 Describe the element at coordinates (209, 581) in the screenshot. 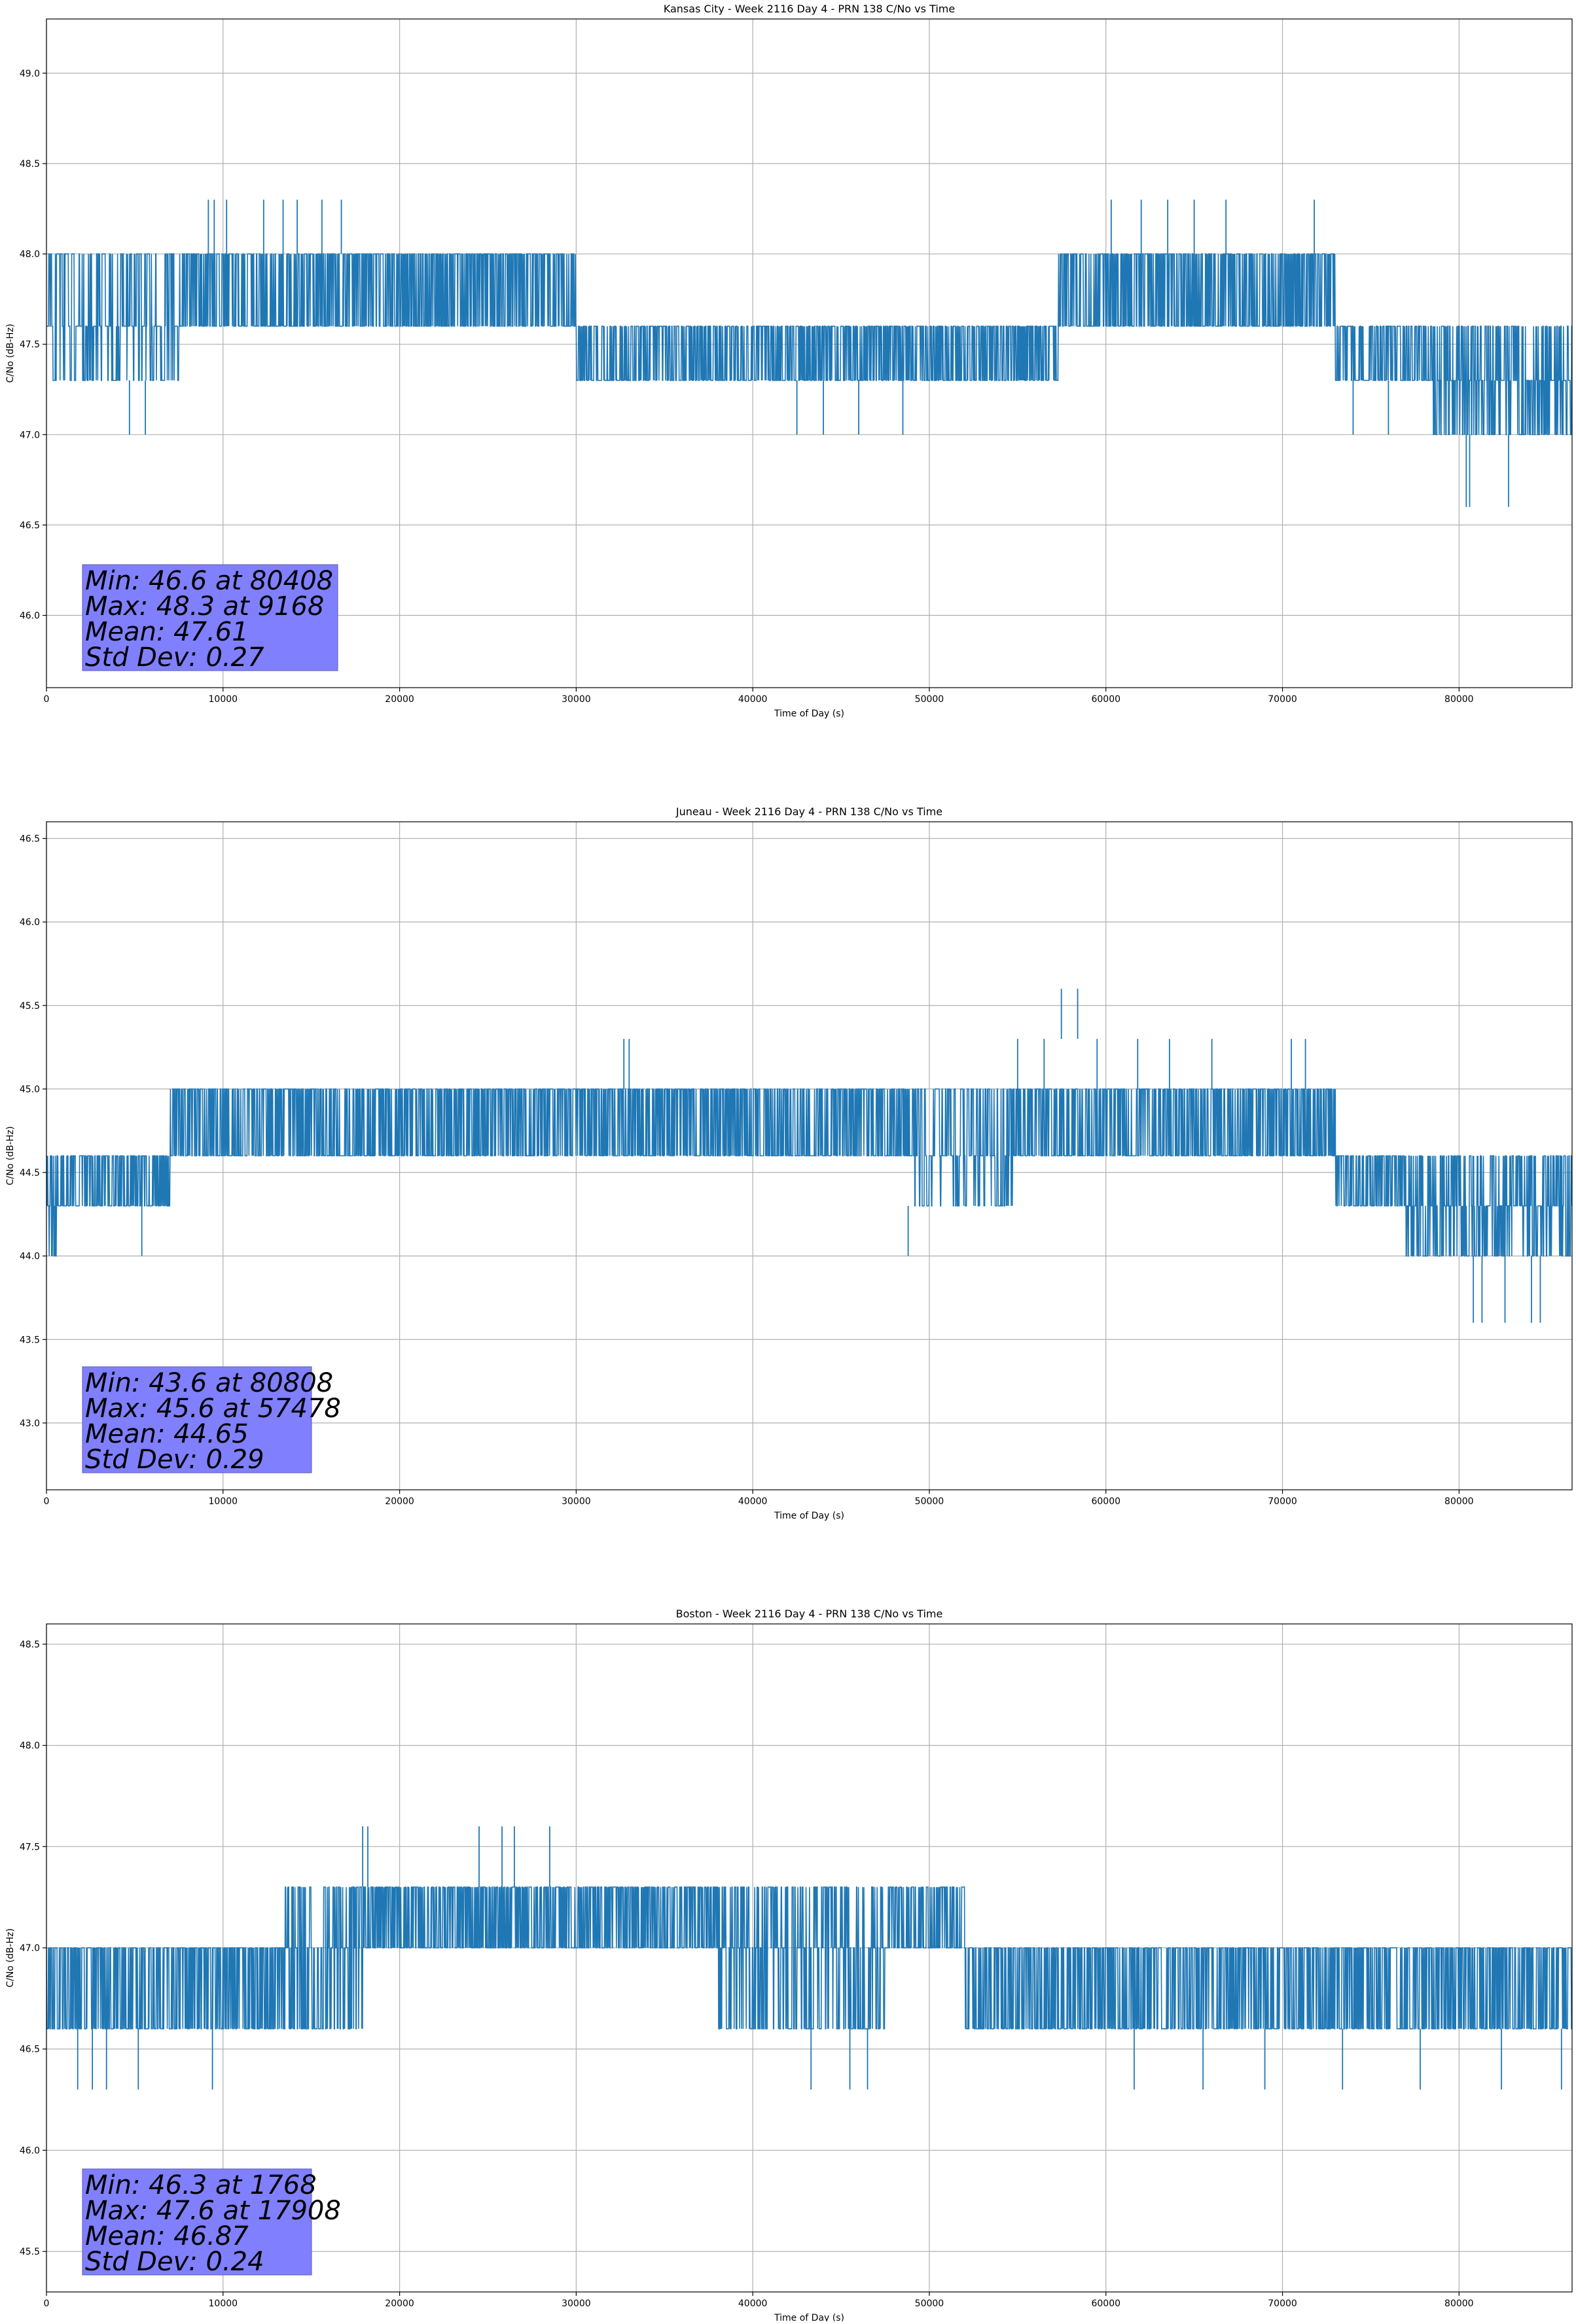

I see `stats-min: Min: 46.6 at 80408` at that location.